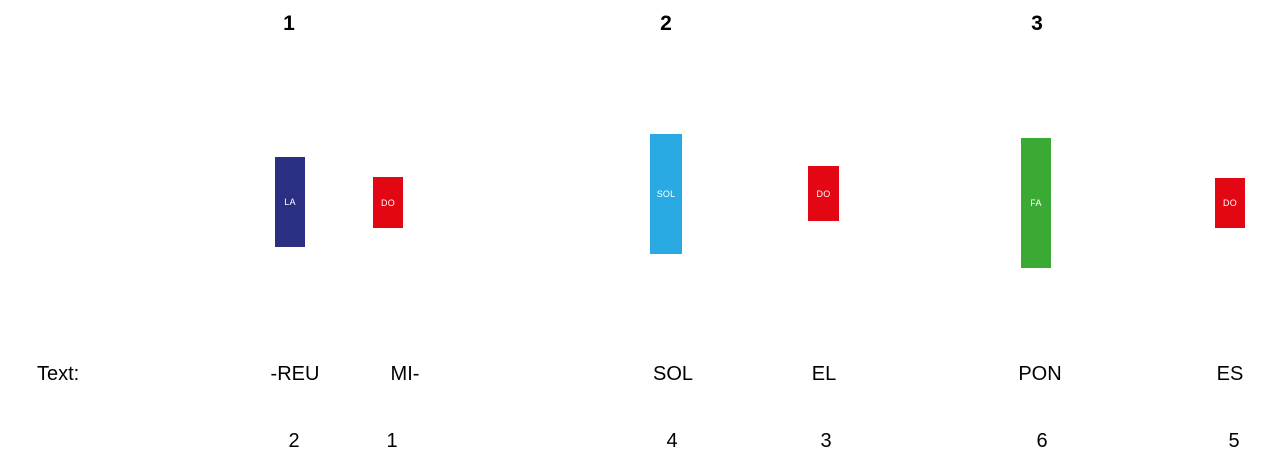 The height and width of the screenshot is (455, 1268). Describe the element at coordinates (1230, 203) in the screenshot. I see `note-block-do-3: DO` at that location.